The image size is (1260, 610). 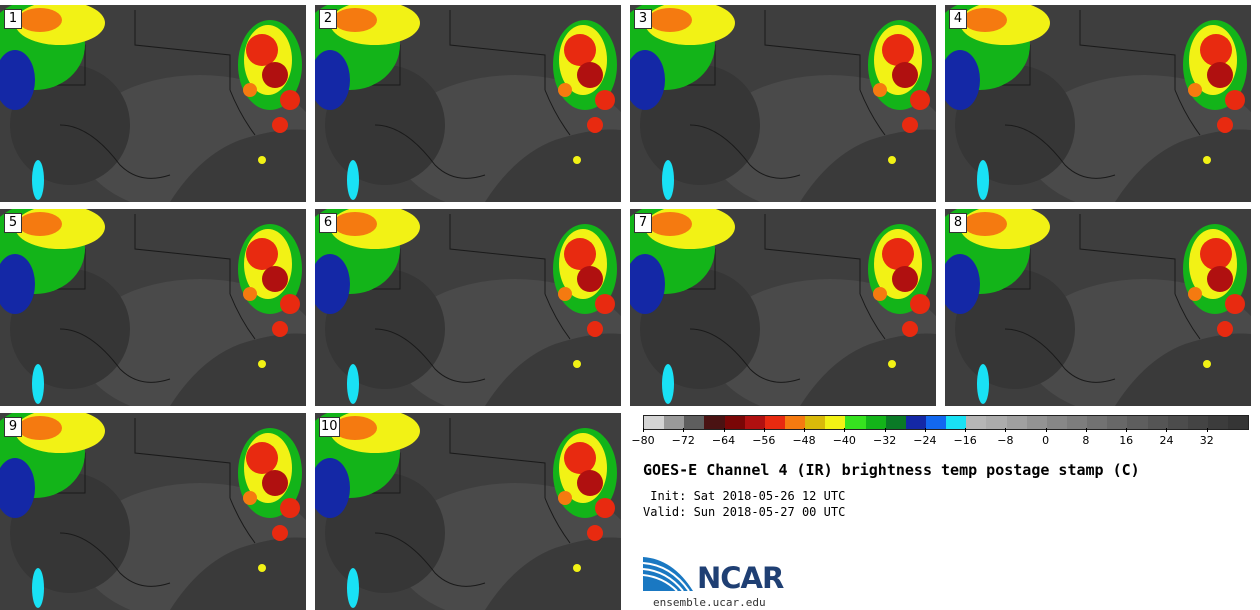 I want to click on panel-8: 8, so click(x=1098, y=307).